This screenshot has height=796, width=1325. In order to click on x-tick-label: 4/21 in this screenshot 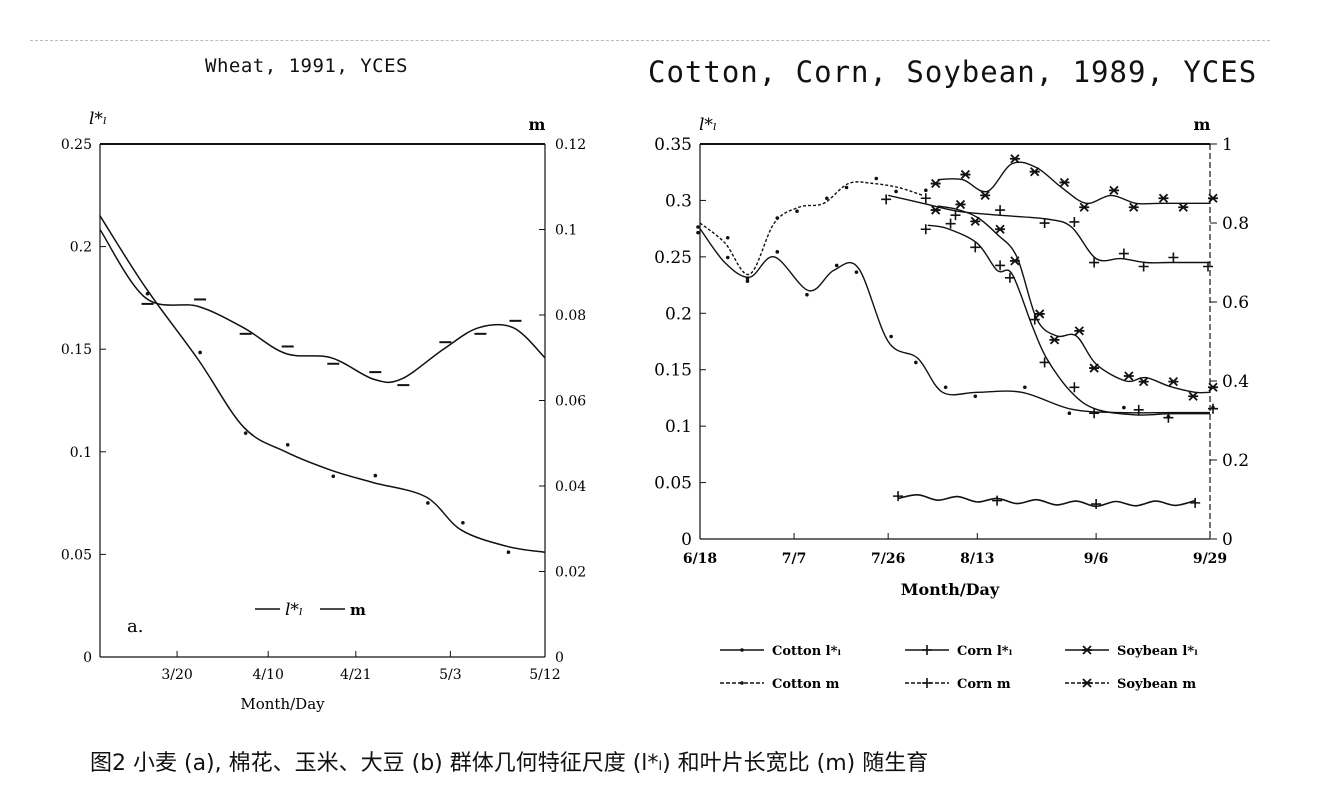, I will do `click(355, 675)`.